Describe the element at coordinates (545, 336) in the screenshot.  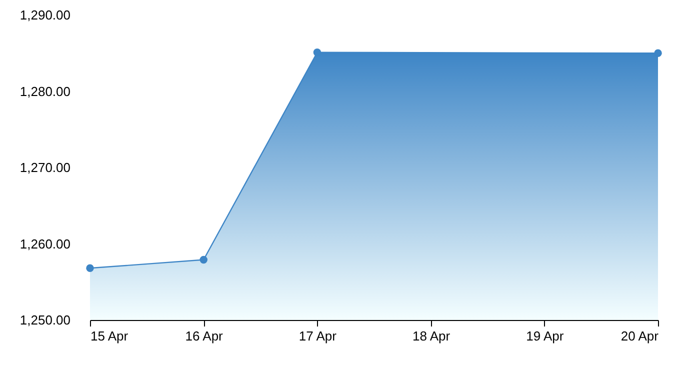
I see `x-tick-label: 19 Apr` at that location.